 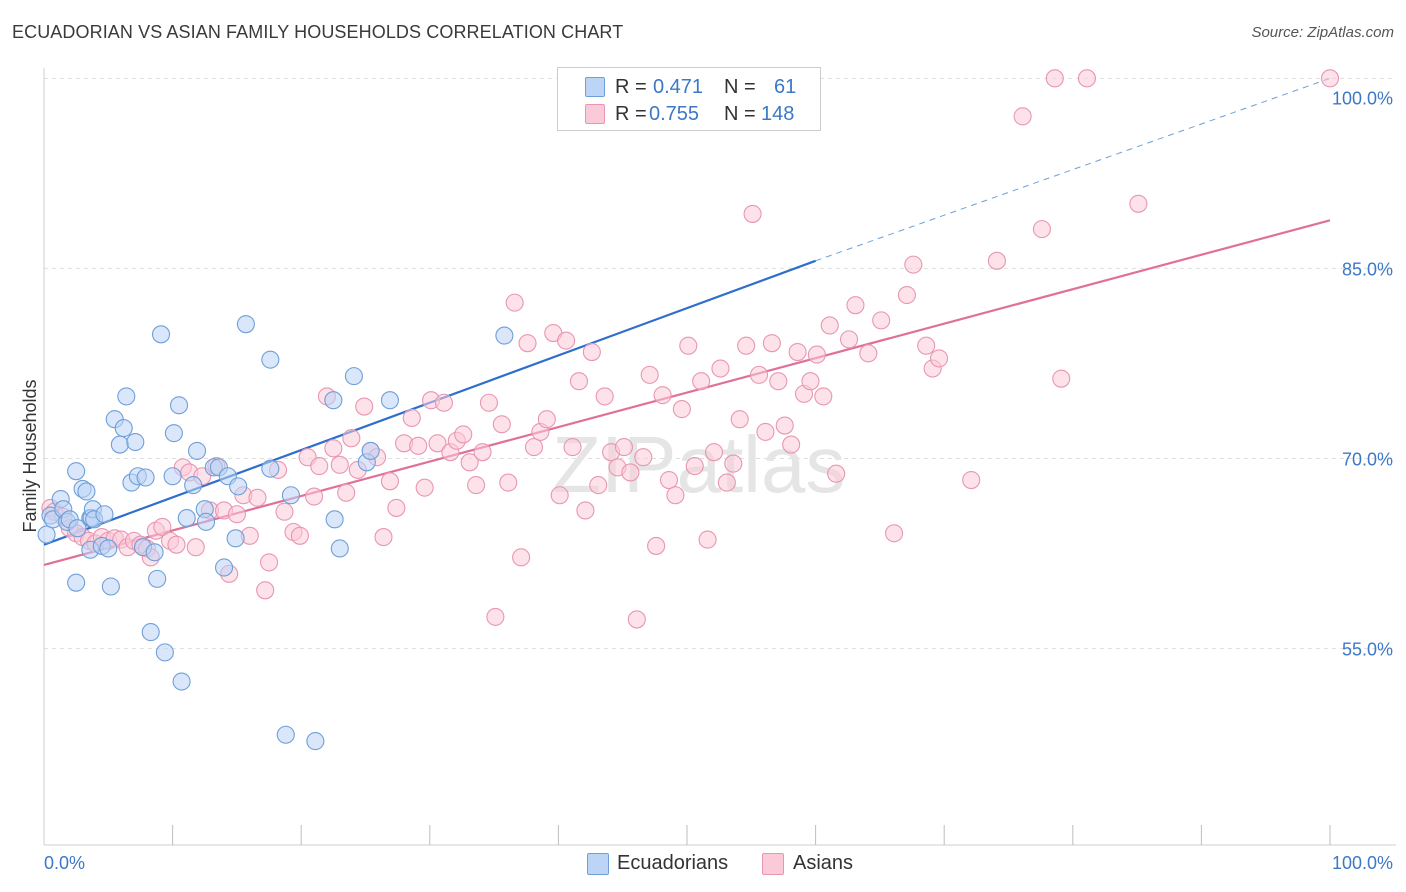 I want to click on x-tick-label: 0.0%, so click(x=64, y=863).